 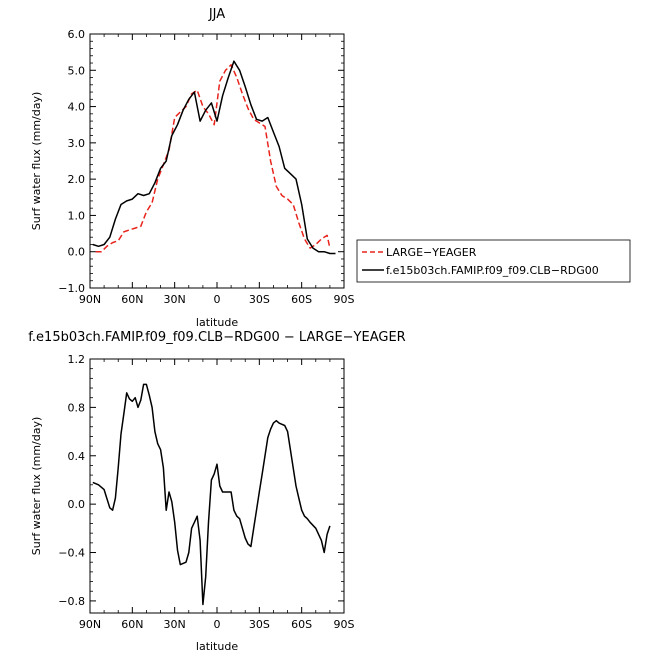 What do you see at coordinates (77, 179) in the screenshot?
I see `top-y-tick-label-3: 2.0` at bounding box center [77, 179].